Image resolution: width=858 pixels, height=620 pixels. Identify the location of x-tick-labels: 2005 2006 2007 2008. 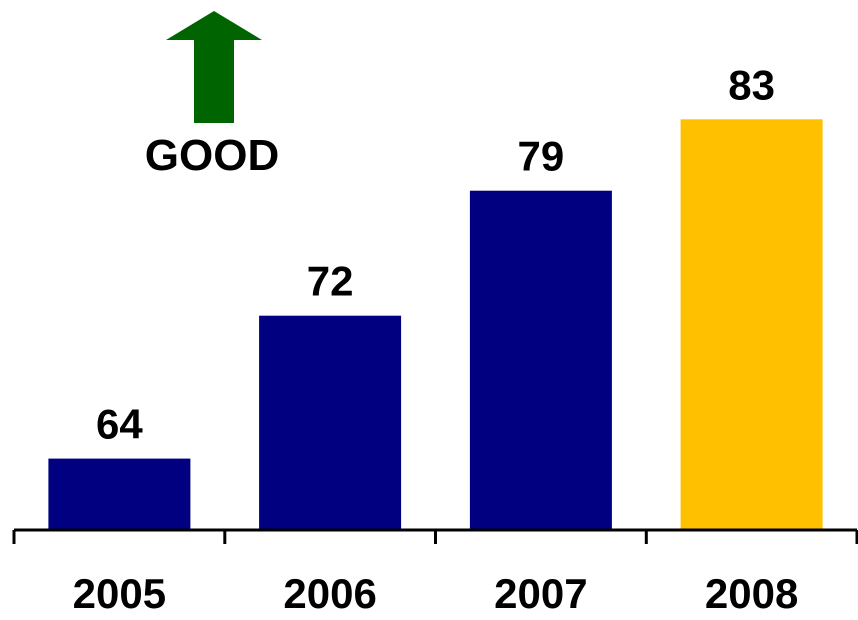
(436, 593).